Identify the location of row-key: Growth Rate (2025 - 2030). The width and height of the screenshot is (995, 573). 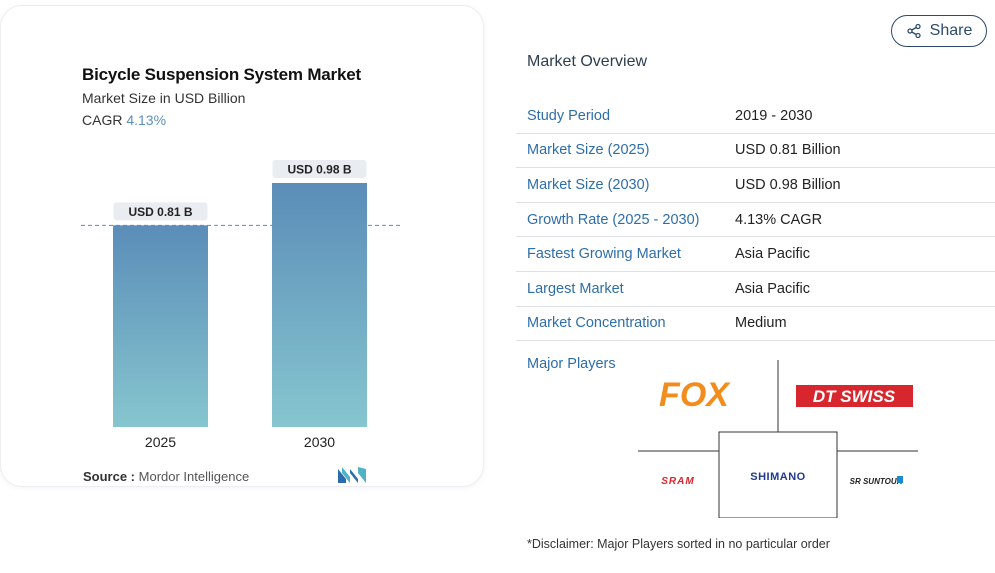
(613, 219).